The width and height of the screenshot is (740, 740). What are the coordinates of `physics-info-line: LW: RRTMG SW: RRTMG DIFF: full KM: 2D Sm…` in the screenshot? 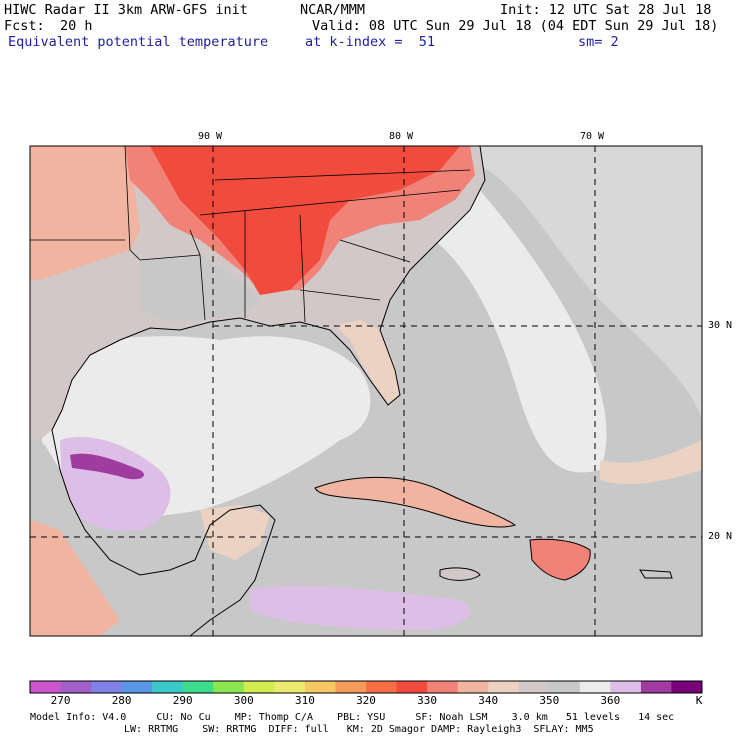 It's located at (359, 729).